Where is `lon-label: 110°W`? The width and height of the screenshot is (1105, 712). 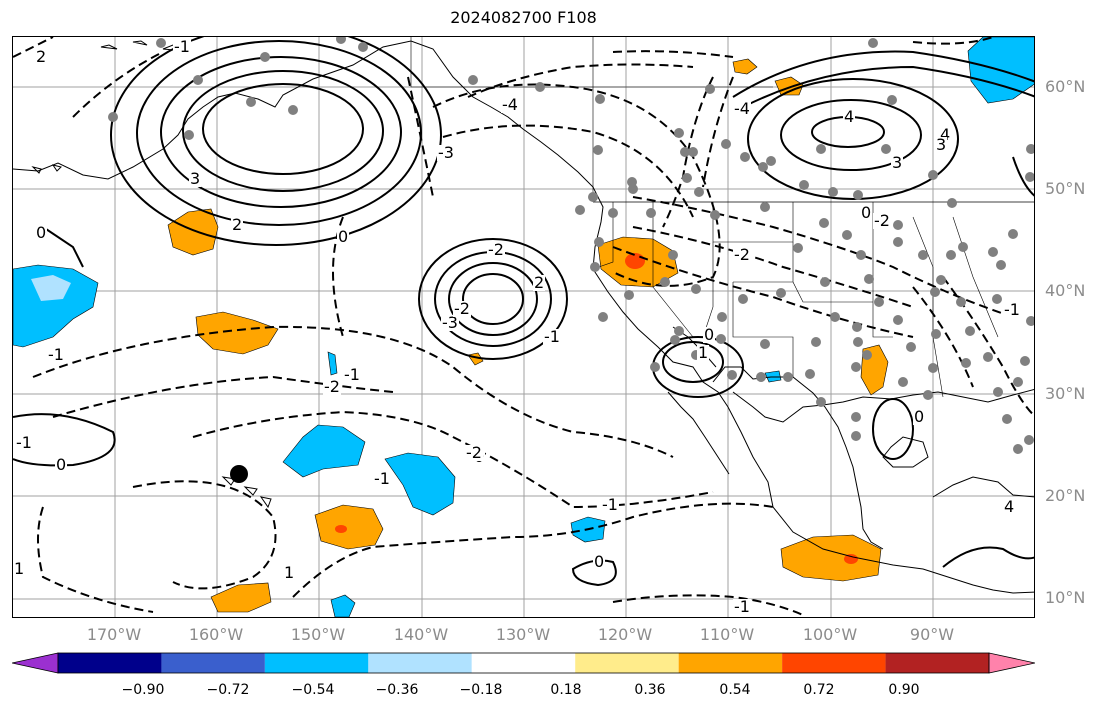 lon-label: 110°W is located at coordinates (727, 634).